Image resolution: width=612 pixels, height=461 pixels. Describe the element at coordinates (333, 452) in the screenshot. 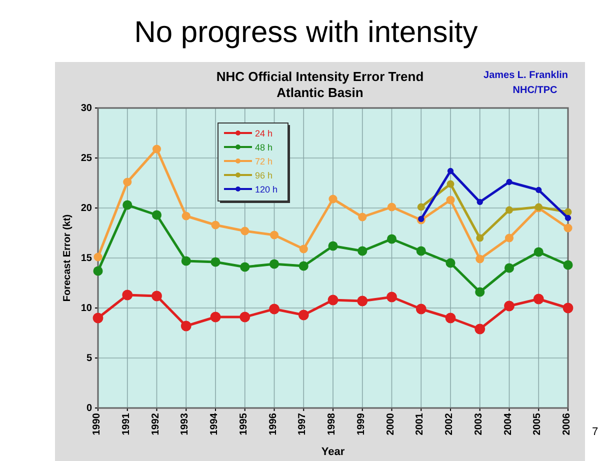

I see `x-axis-title: Year` at that location.